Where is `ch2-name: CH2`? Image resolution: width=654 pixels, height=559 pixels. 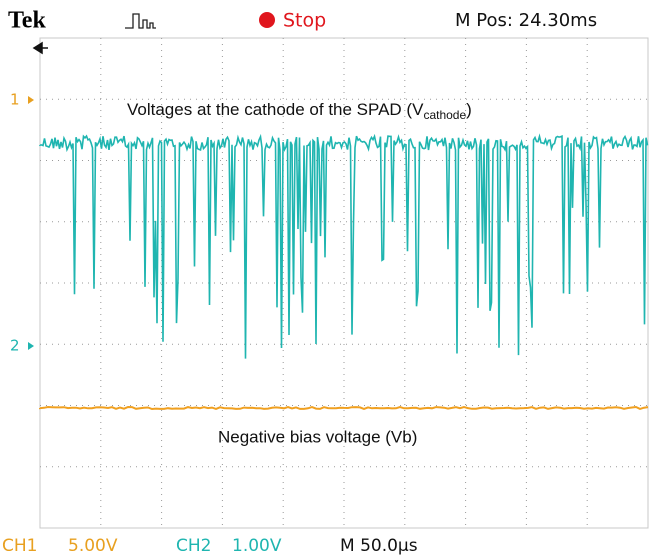 ch2-name: CH2 is located at coordinates (193, 546).